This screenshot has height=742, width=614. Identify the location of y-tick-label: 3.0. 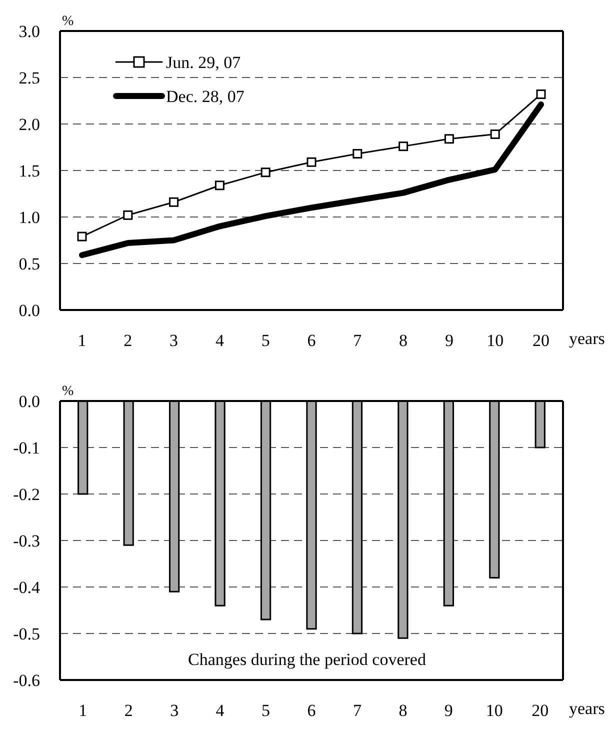
(29, 32).